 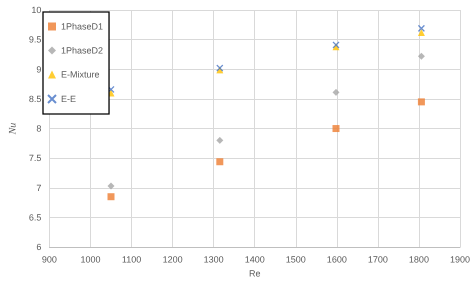 I want to click on legend-label: 1PhaseD2, so click(x=82, y=51).